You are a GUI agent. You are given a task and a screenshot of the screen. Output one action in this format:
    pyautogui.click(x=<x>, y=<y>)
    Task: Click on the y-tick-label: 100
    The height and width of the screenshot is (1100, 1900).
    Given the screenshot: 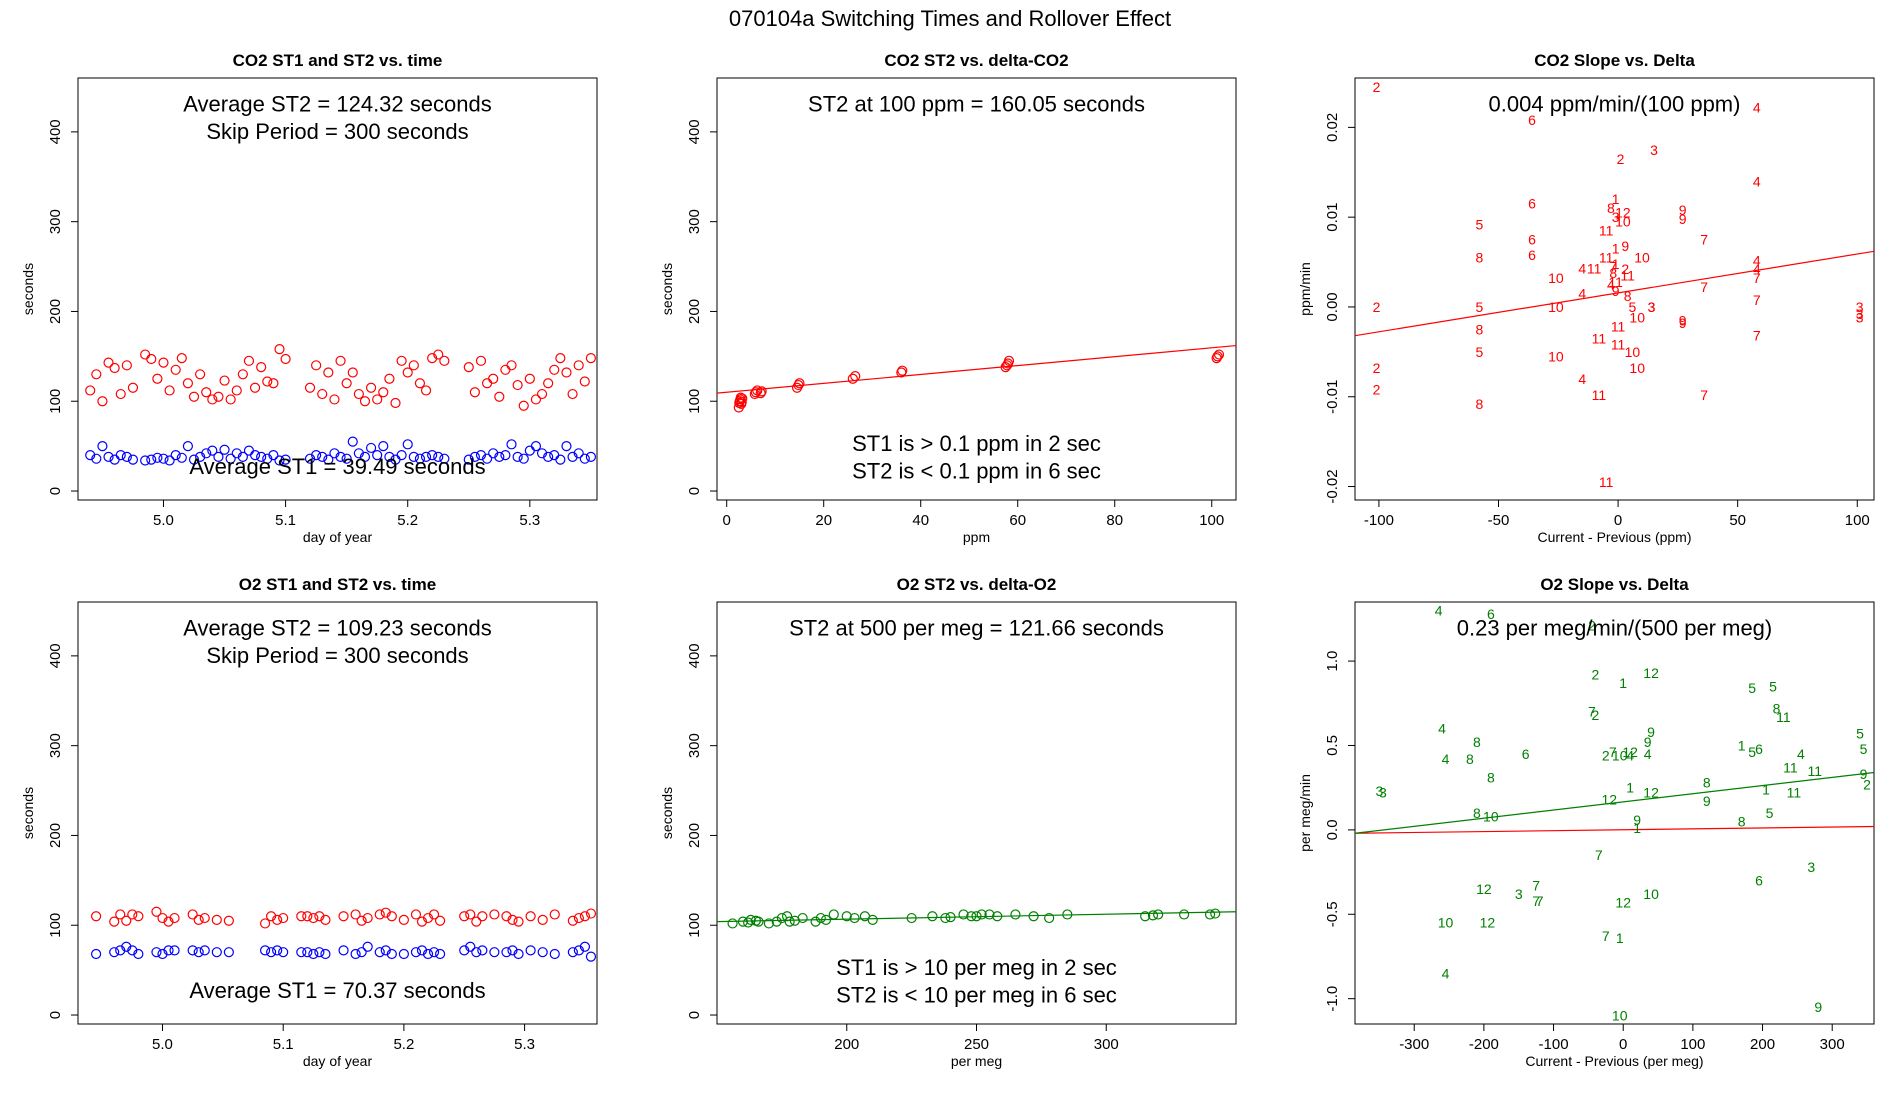 What is the action you would take?
    pyautogui.click(x=55, y=401)
    